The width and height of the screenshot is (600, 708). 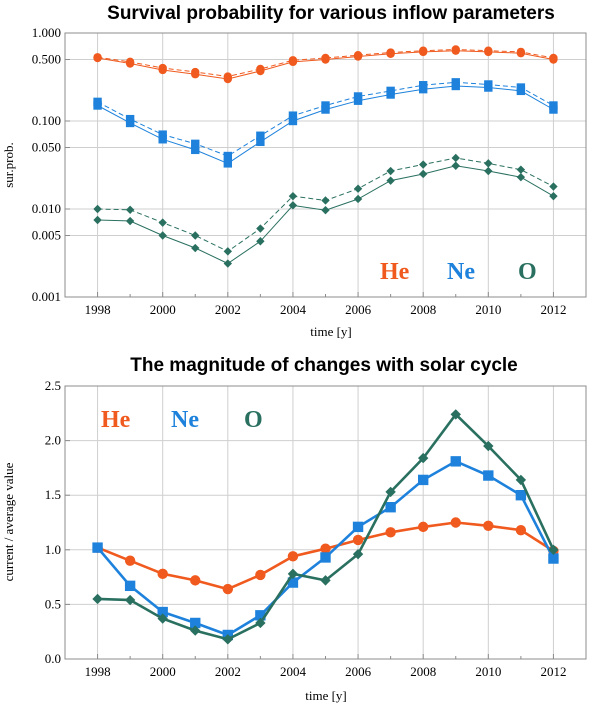 What do you see at coordinates (423, 671) in the screenshot?
I see `x-tick-label: 2008` at bounding box center [423, 671].